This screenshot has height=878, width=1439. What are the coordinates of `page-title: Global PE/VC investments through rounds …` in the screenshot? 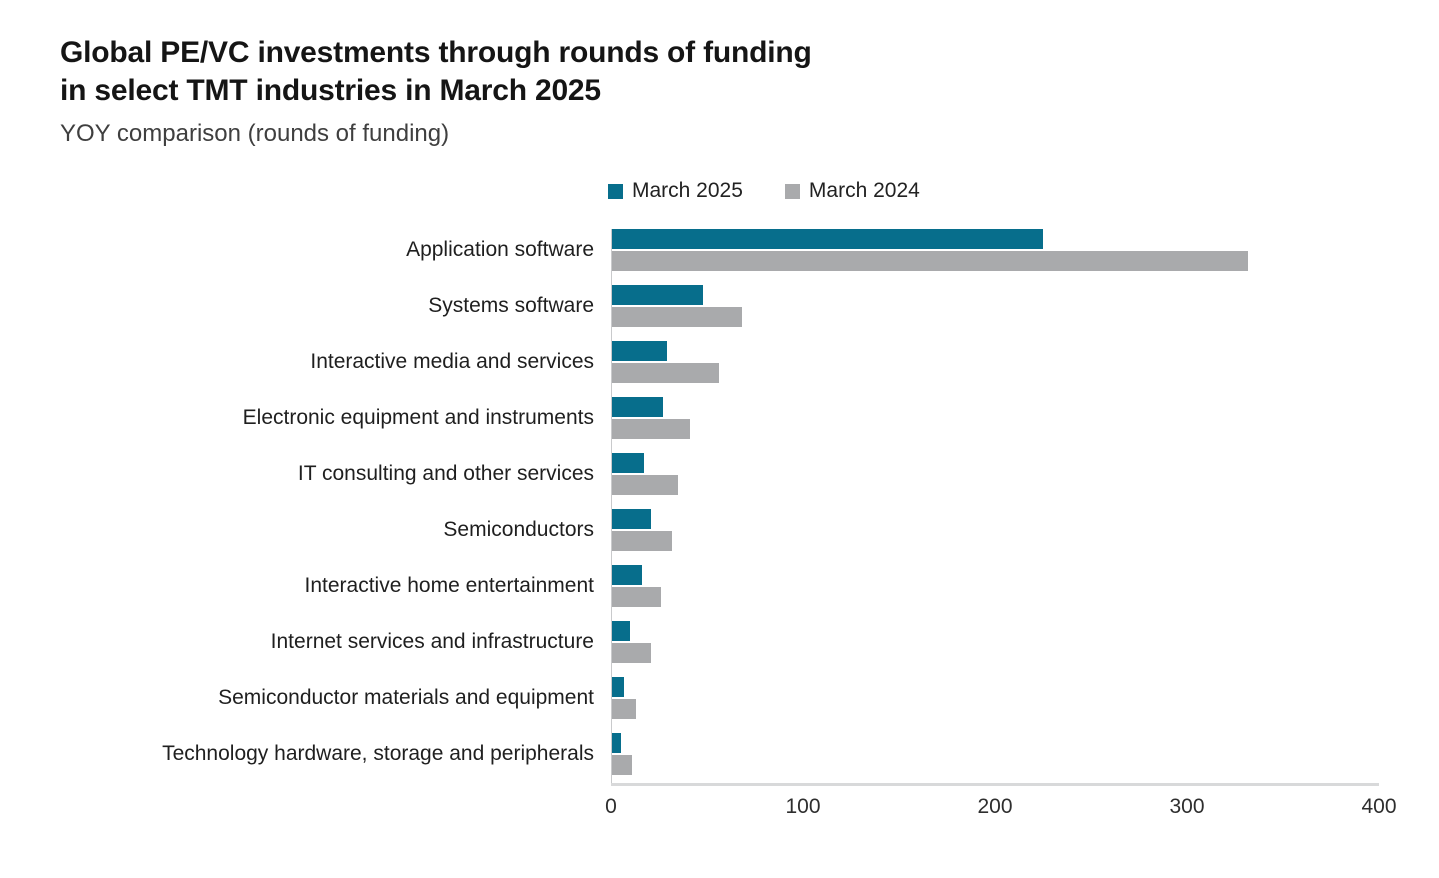 It's located at (719, 72).